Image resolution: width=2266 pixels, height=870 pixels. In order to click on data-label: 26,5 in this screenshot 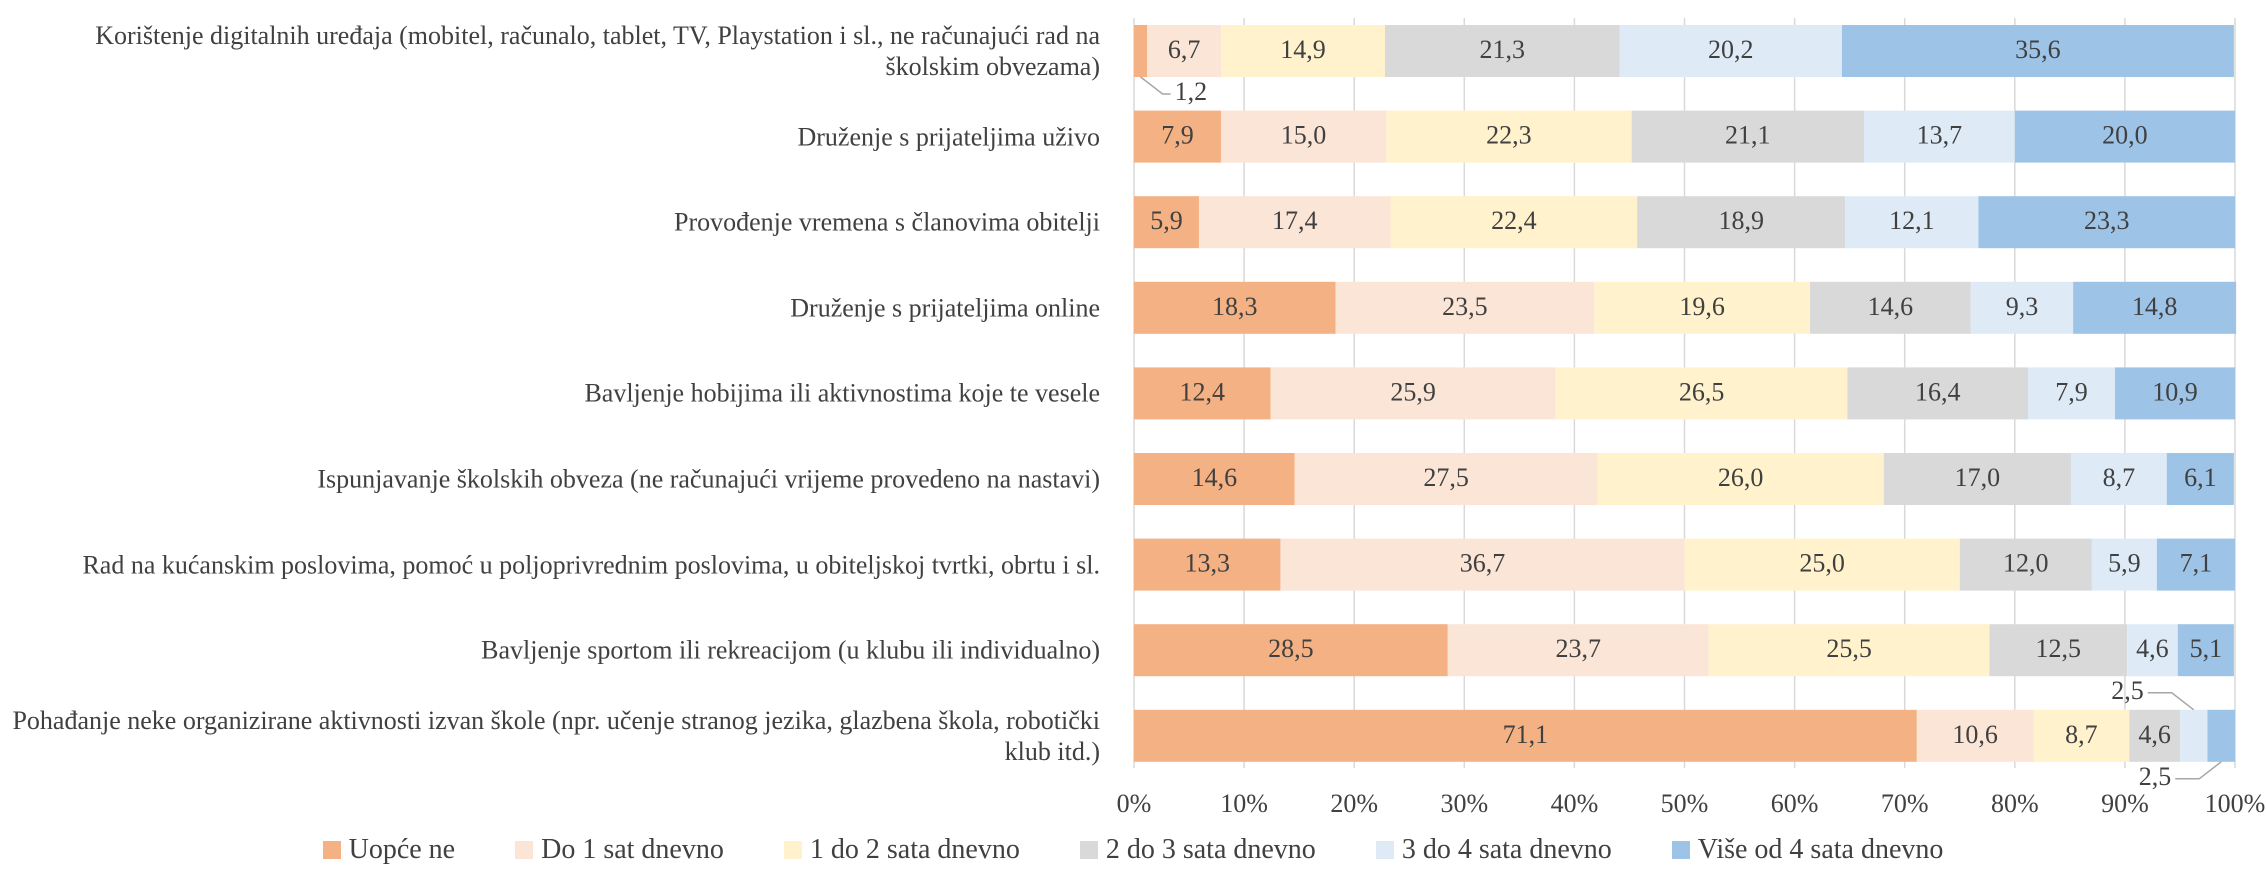, I will do `click(1702, 391)`.